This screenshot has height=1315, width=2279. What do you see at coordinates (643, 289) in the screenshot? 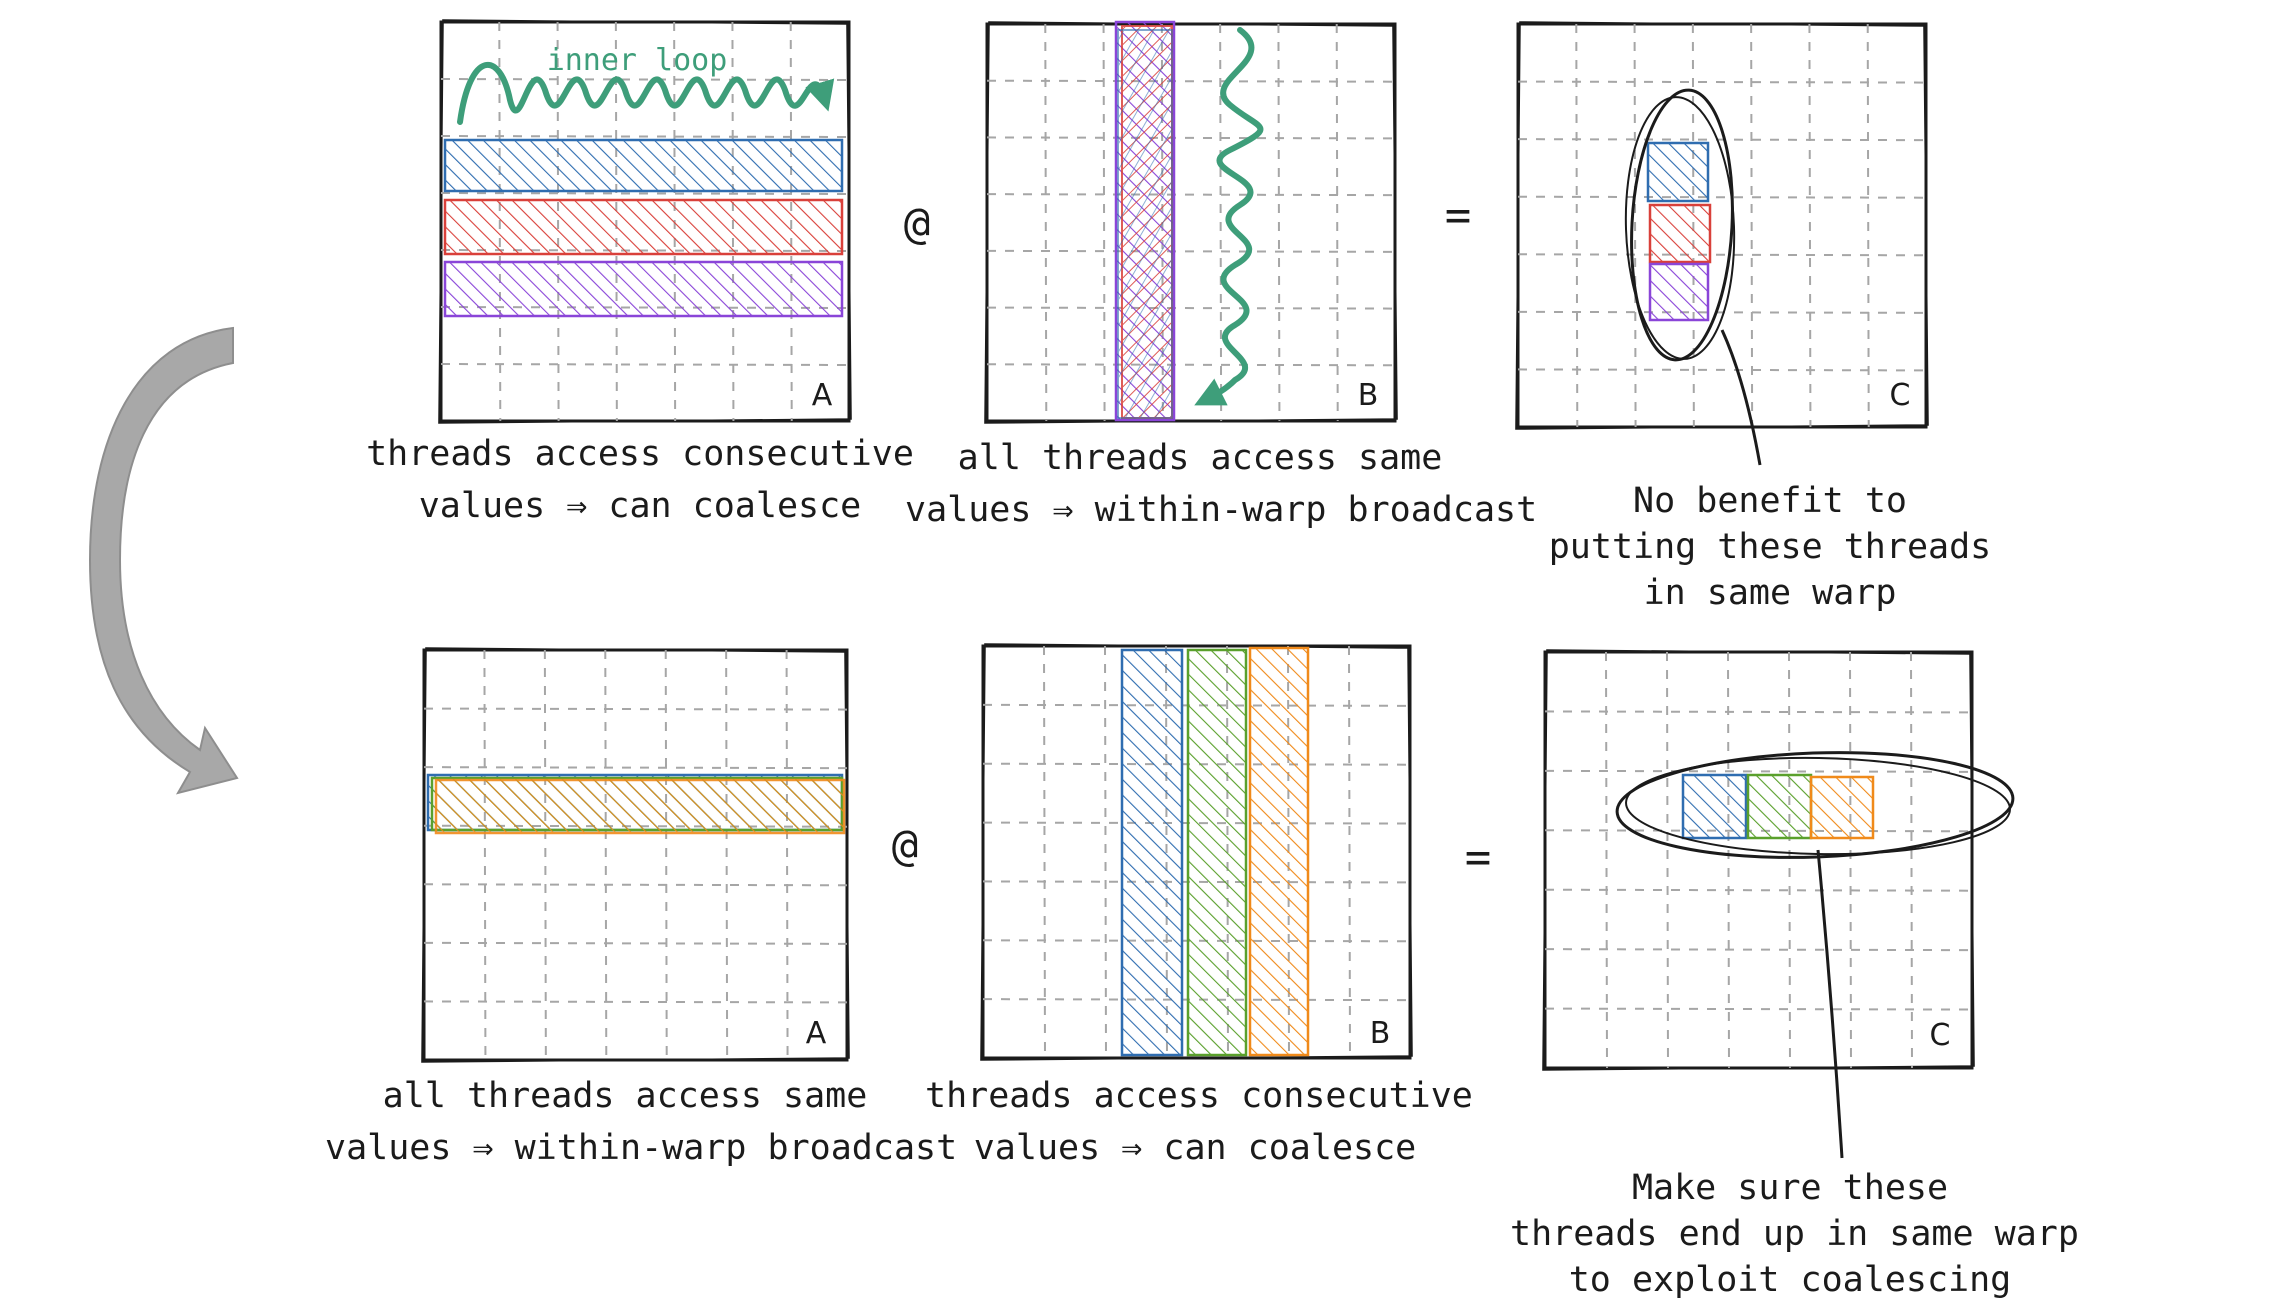
I see `top-a-row-purple` at bounding box center [643, 289].